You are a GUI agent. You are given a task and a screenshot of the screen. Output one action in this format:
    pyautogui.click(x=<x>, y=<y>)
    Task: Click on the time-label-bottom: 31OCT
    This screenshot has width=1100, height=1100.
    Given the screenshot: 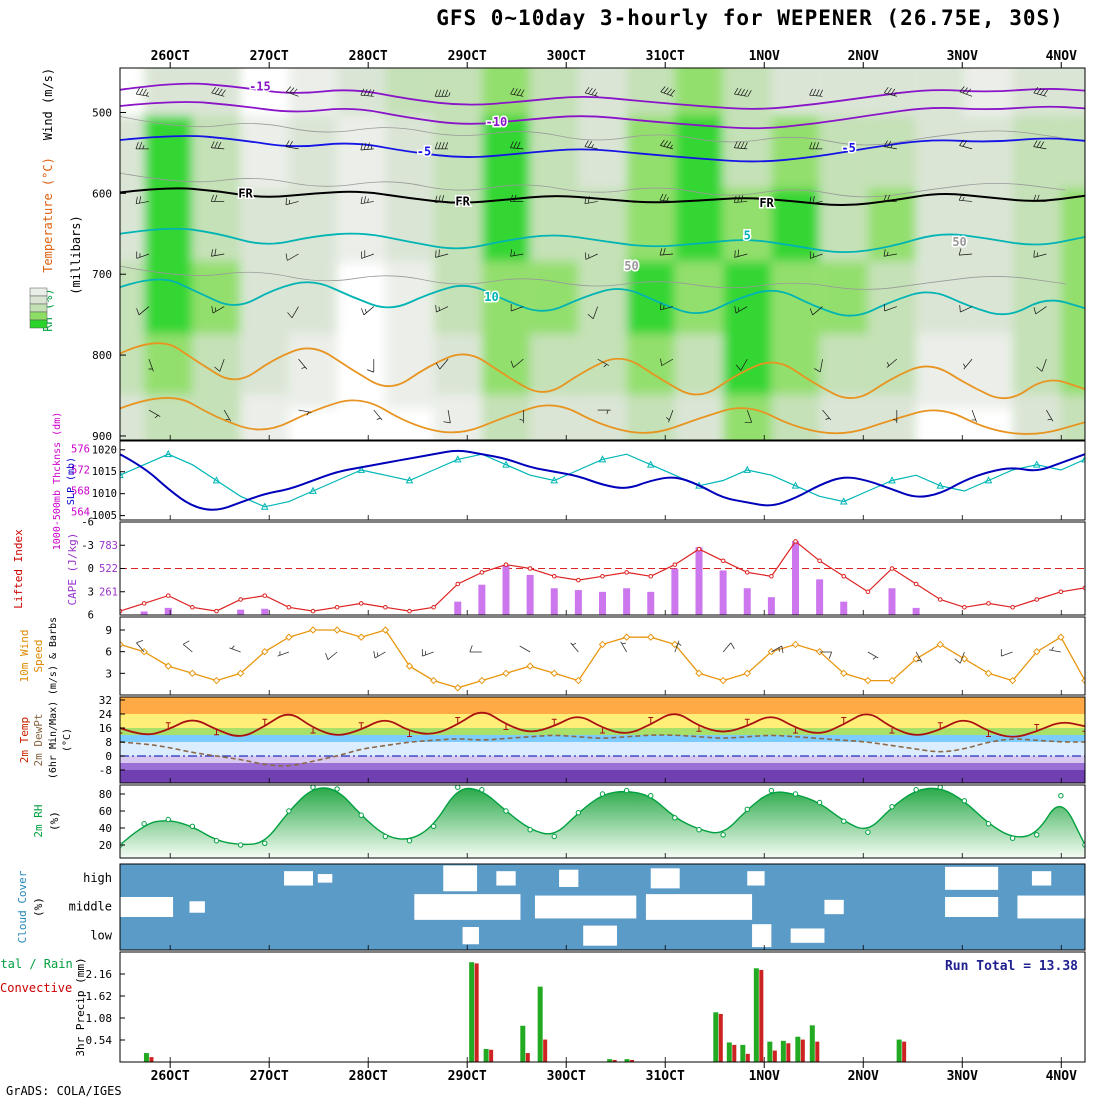 What is the action you would take?
    pyautogui.click(x=665, y=1076)
    